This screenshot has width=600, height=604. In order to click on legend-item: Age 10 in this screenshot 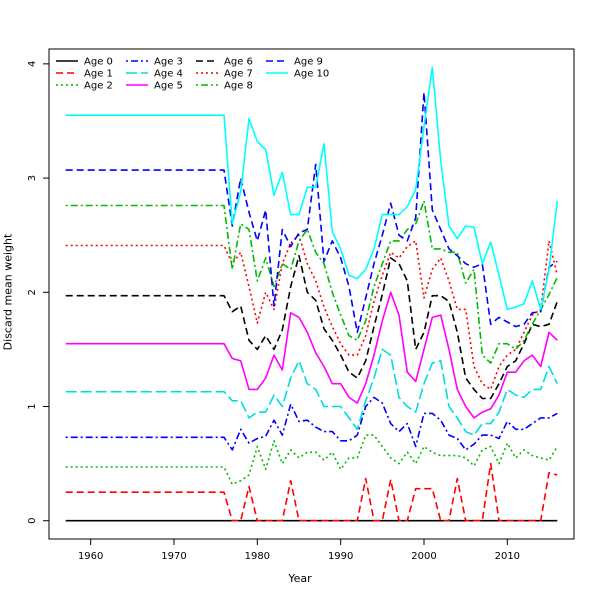, I will do `click(297, 74)`.